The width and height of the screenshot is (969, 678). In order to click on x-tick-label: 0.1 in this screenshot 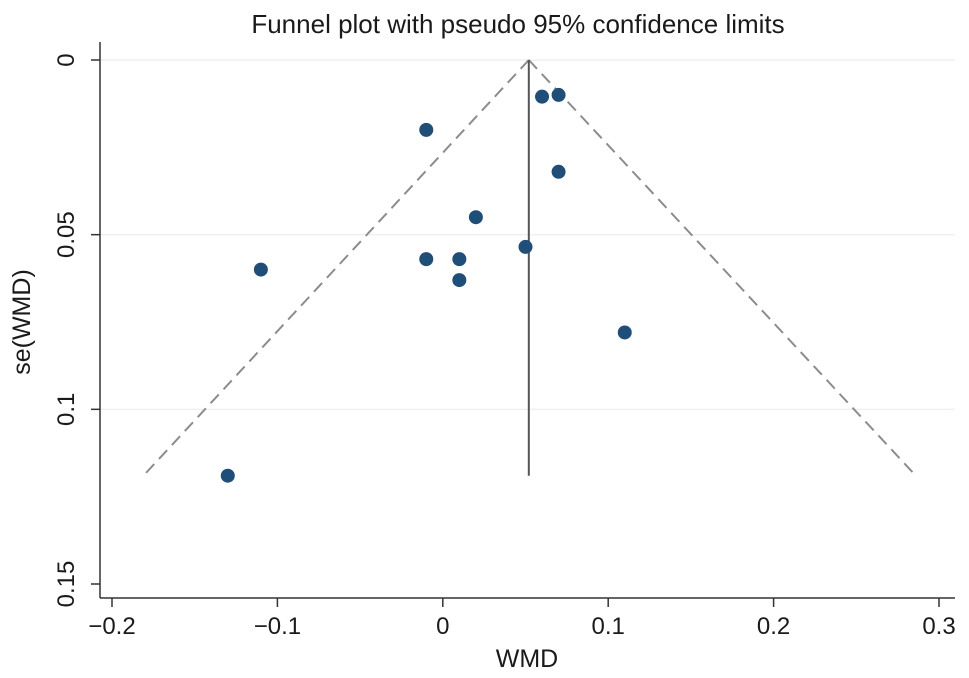, I will do `click(608, 626)`.